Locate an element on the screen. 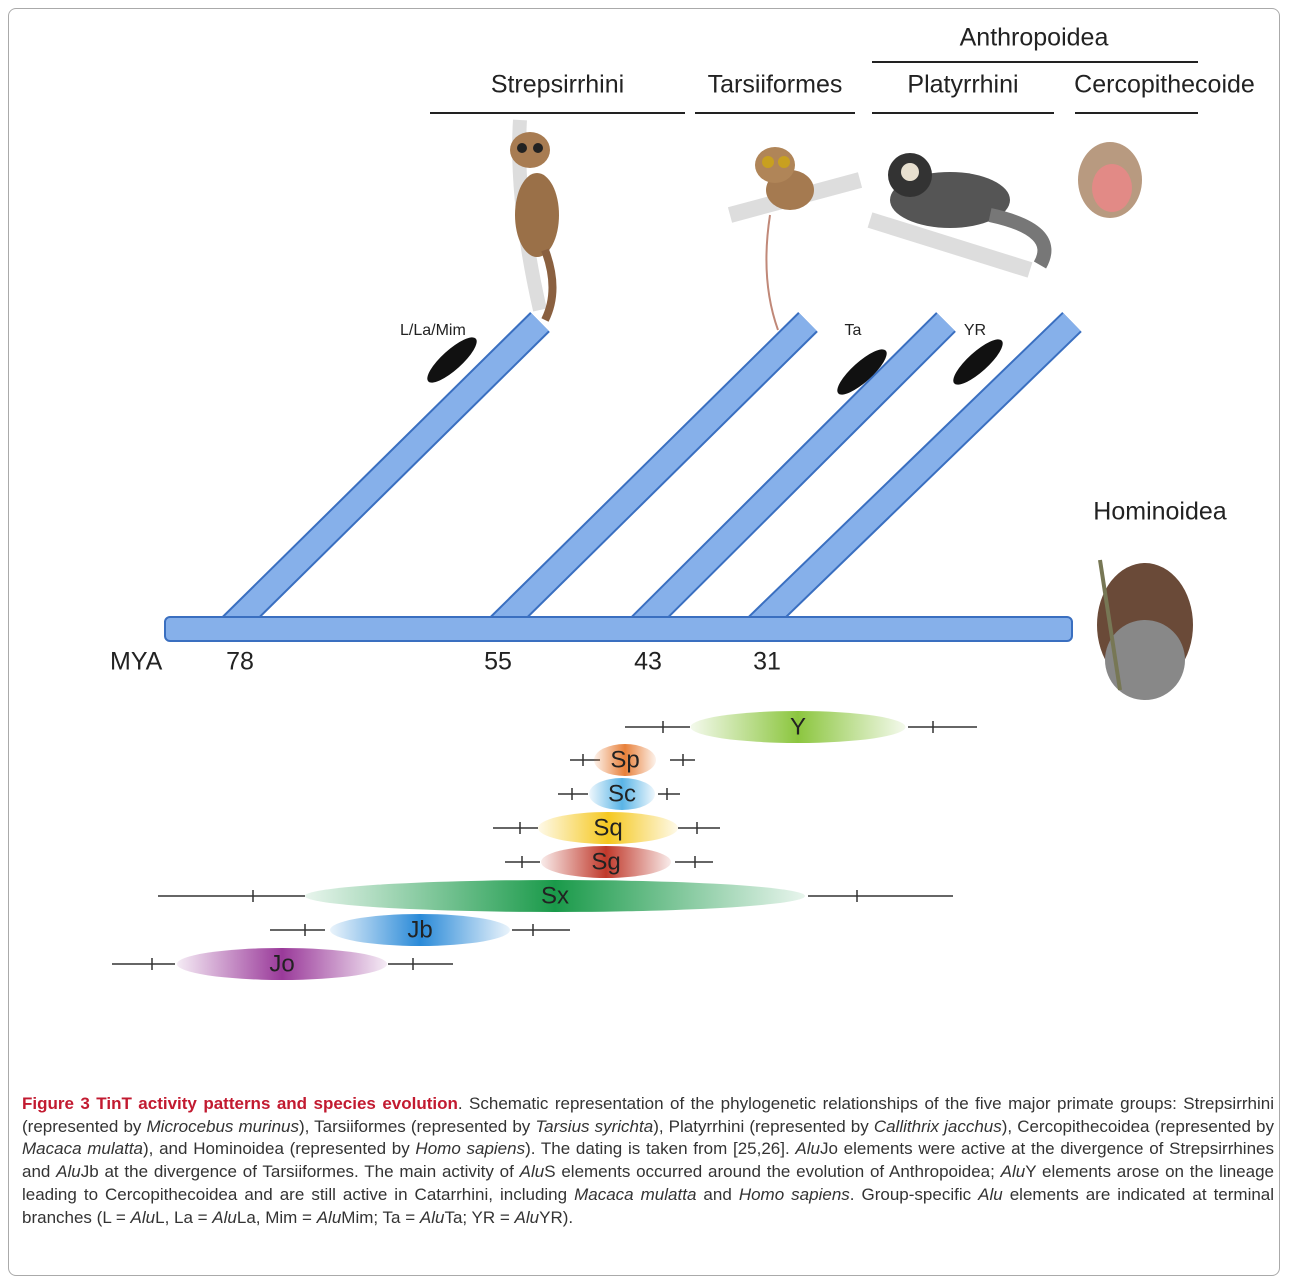  caption-text: and is located at coordinates (717, 1194).